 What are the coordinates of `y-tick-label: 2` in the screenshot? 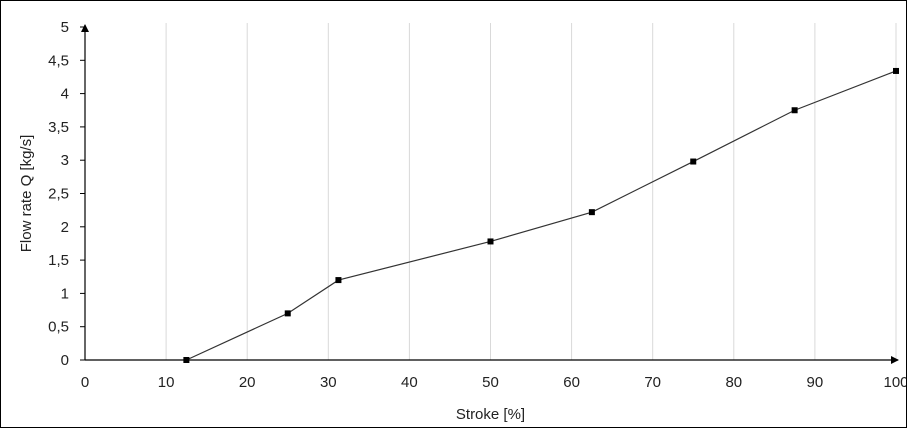 It's located at (65, 227).